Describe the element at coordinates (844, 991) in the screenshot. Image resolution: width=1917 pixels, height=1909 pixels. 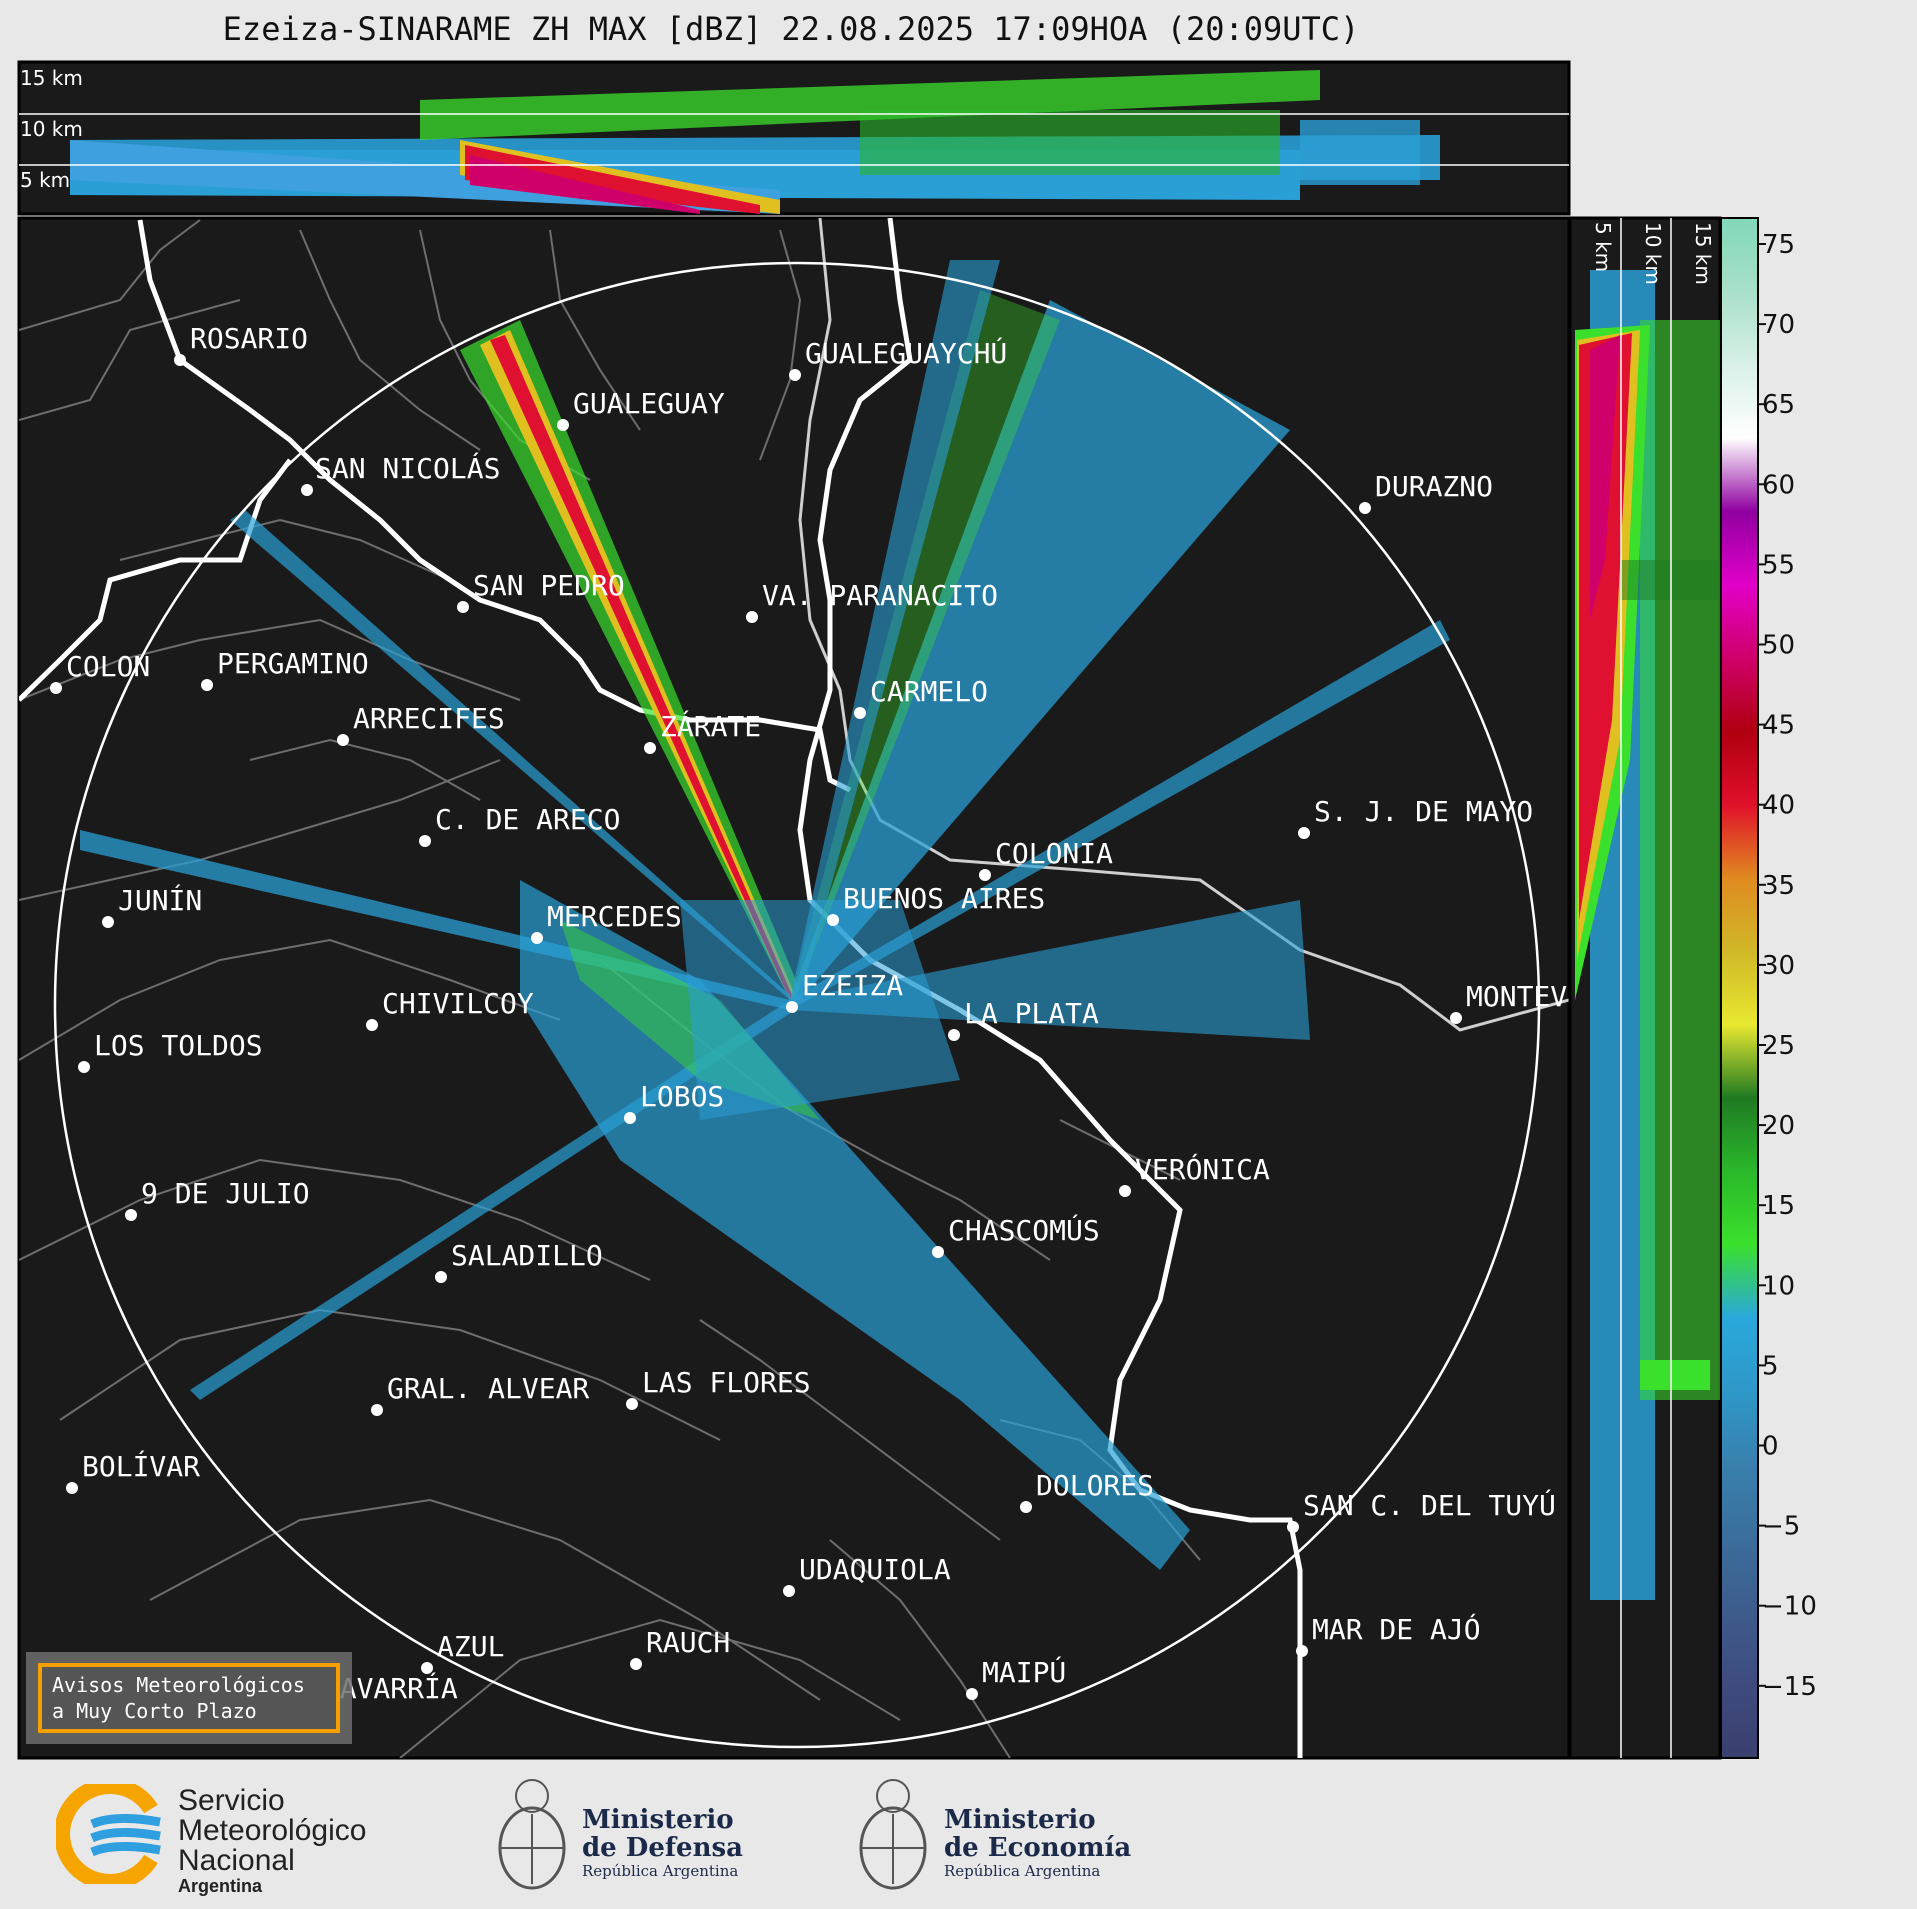
I see `city-marker-group: EZEIZA` at that location.